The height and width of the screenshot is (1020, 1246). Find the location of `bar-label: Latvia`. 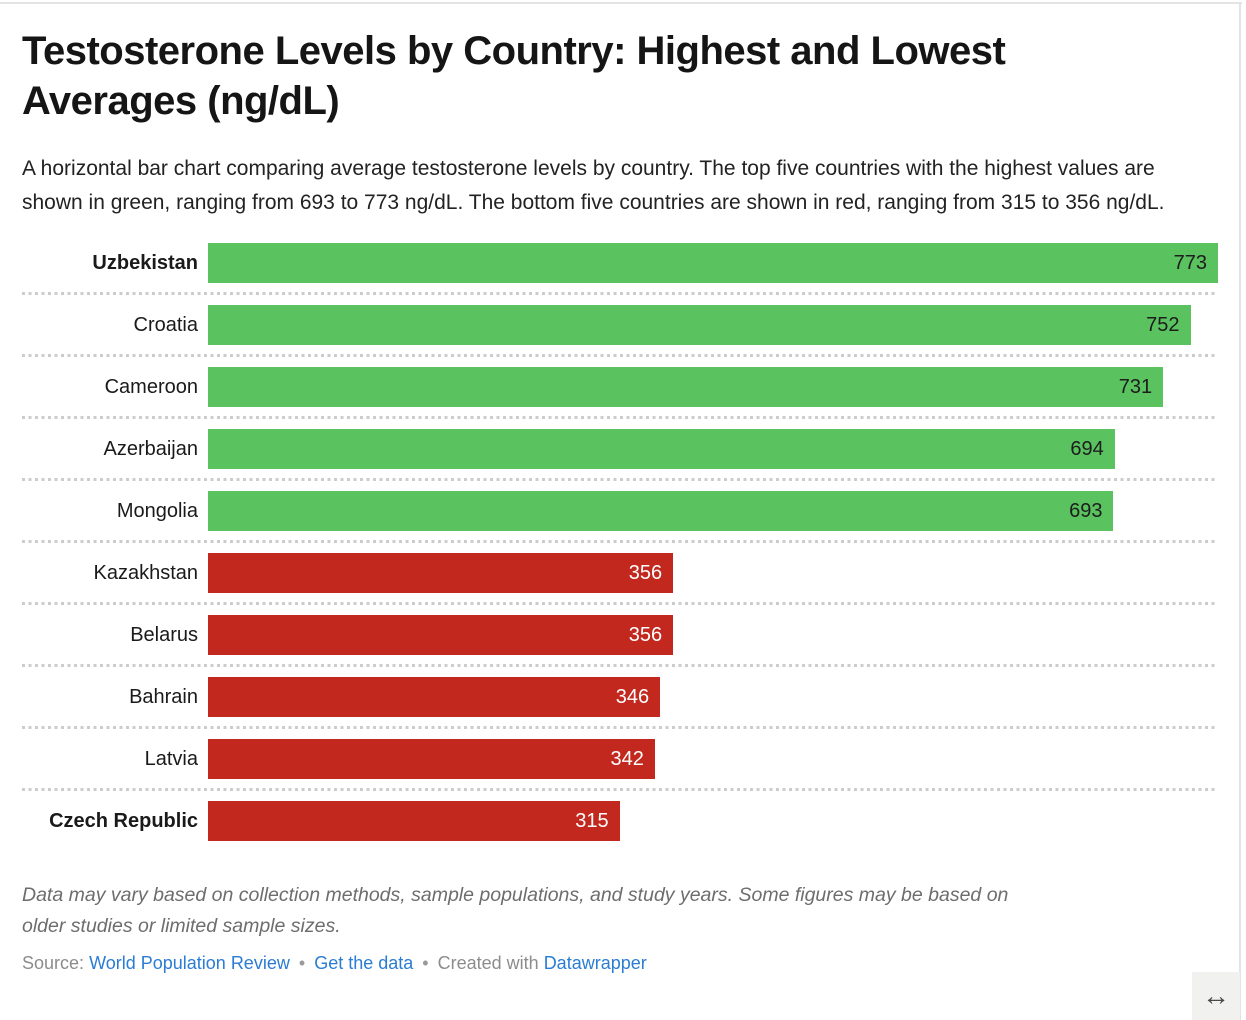

bar-label: Latvia is located at coordinates (171, 758).